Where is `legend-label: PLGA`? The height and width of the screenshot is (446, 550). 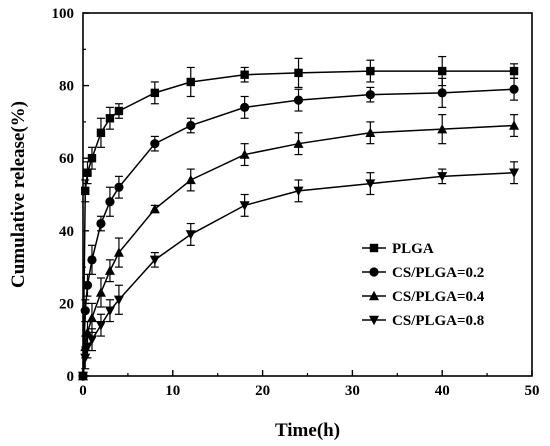 legend-label: PLGA is located at coordinates (413, 249).